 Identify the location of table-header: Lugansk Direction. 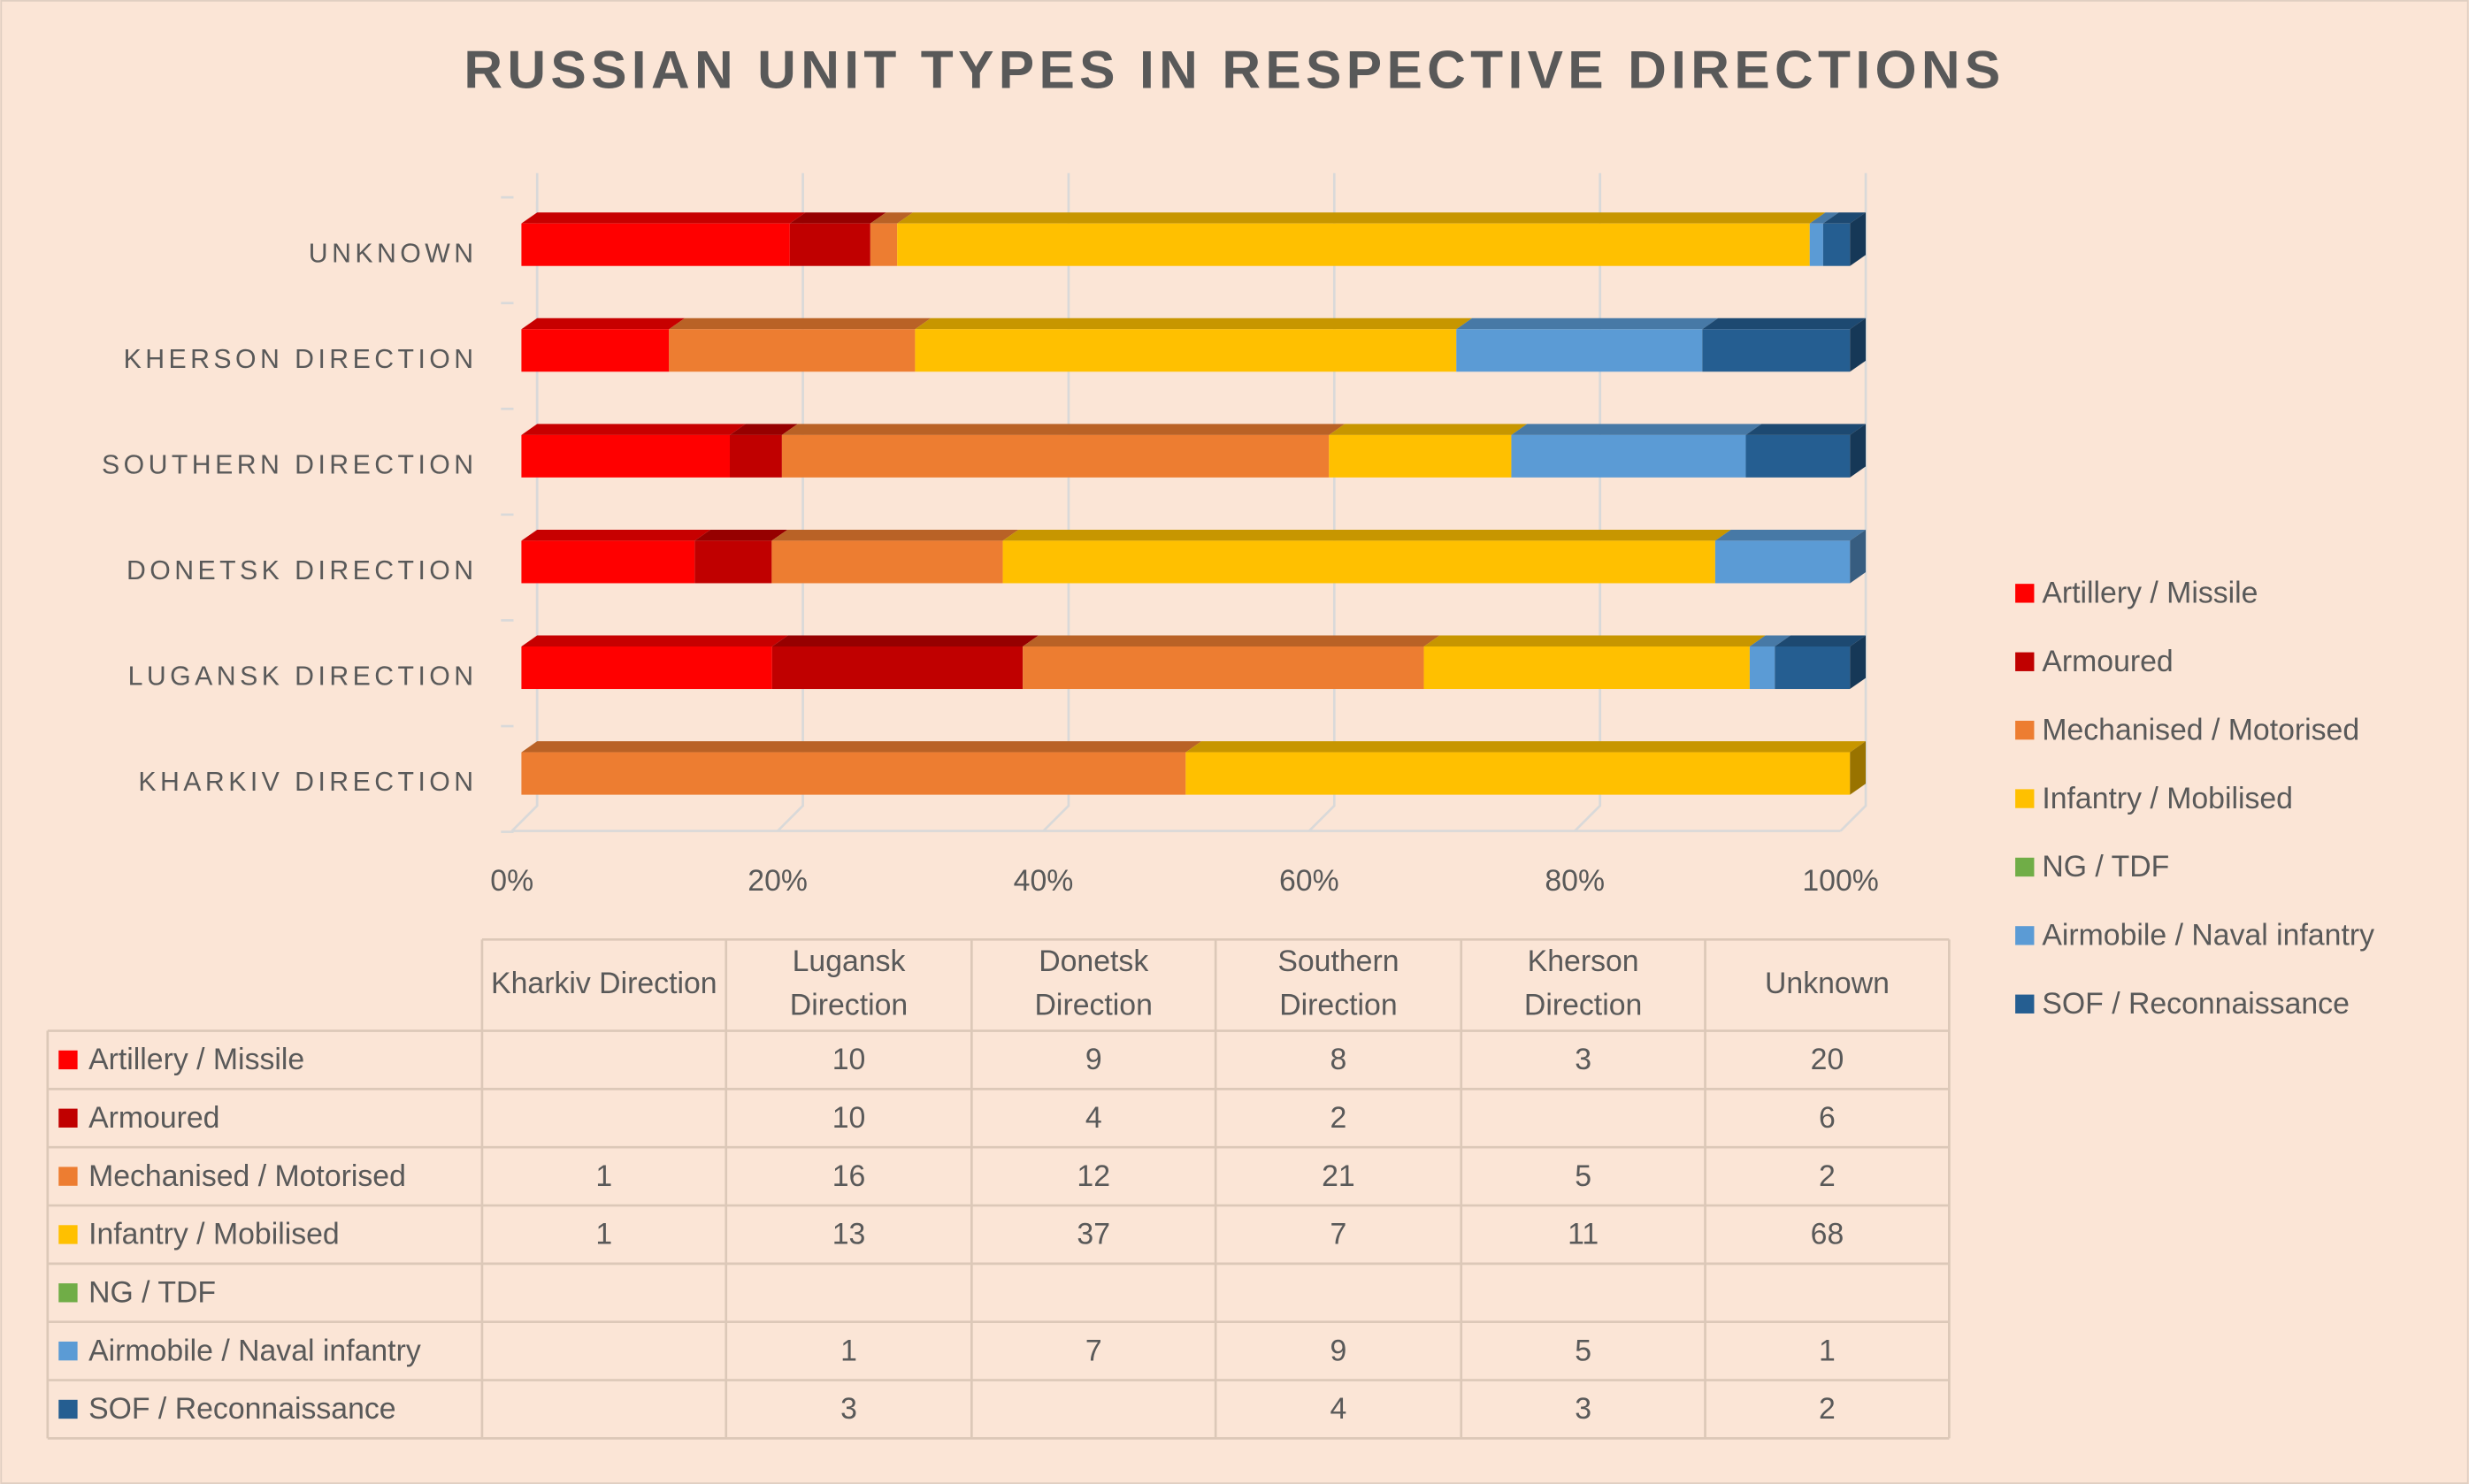
(849, 984).